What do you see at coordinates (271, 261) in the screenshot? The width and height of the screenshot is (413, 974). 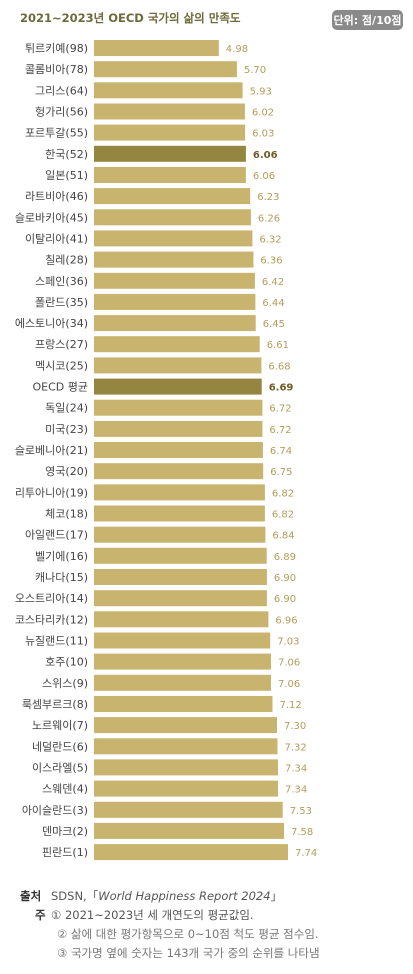 I see `value-label-10: 6.36` at bounding box center [271, 261].